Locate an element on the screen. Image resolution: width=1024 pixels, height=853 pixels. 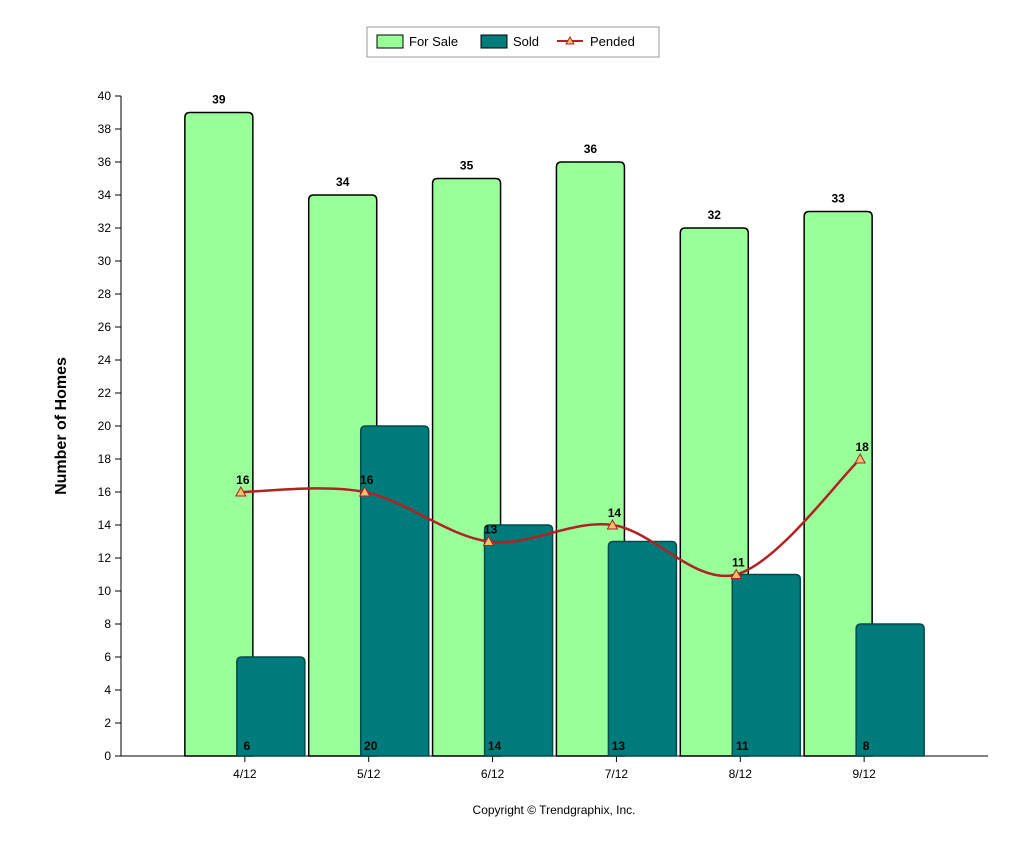
data-label-for-sale: 33 is located at coordinates (838, 199).